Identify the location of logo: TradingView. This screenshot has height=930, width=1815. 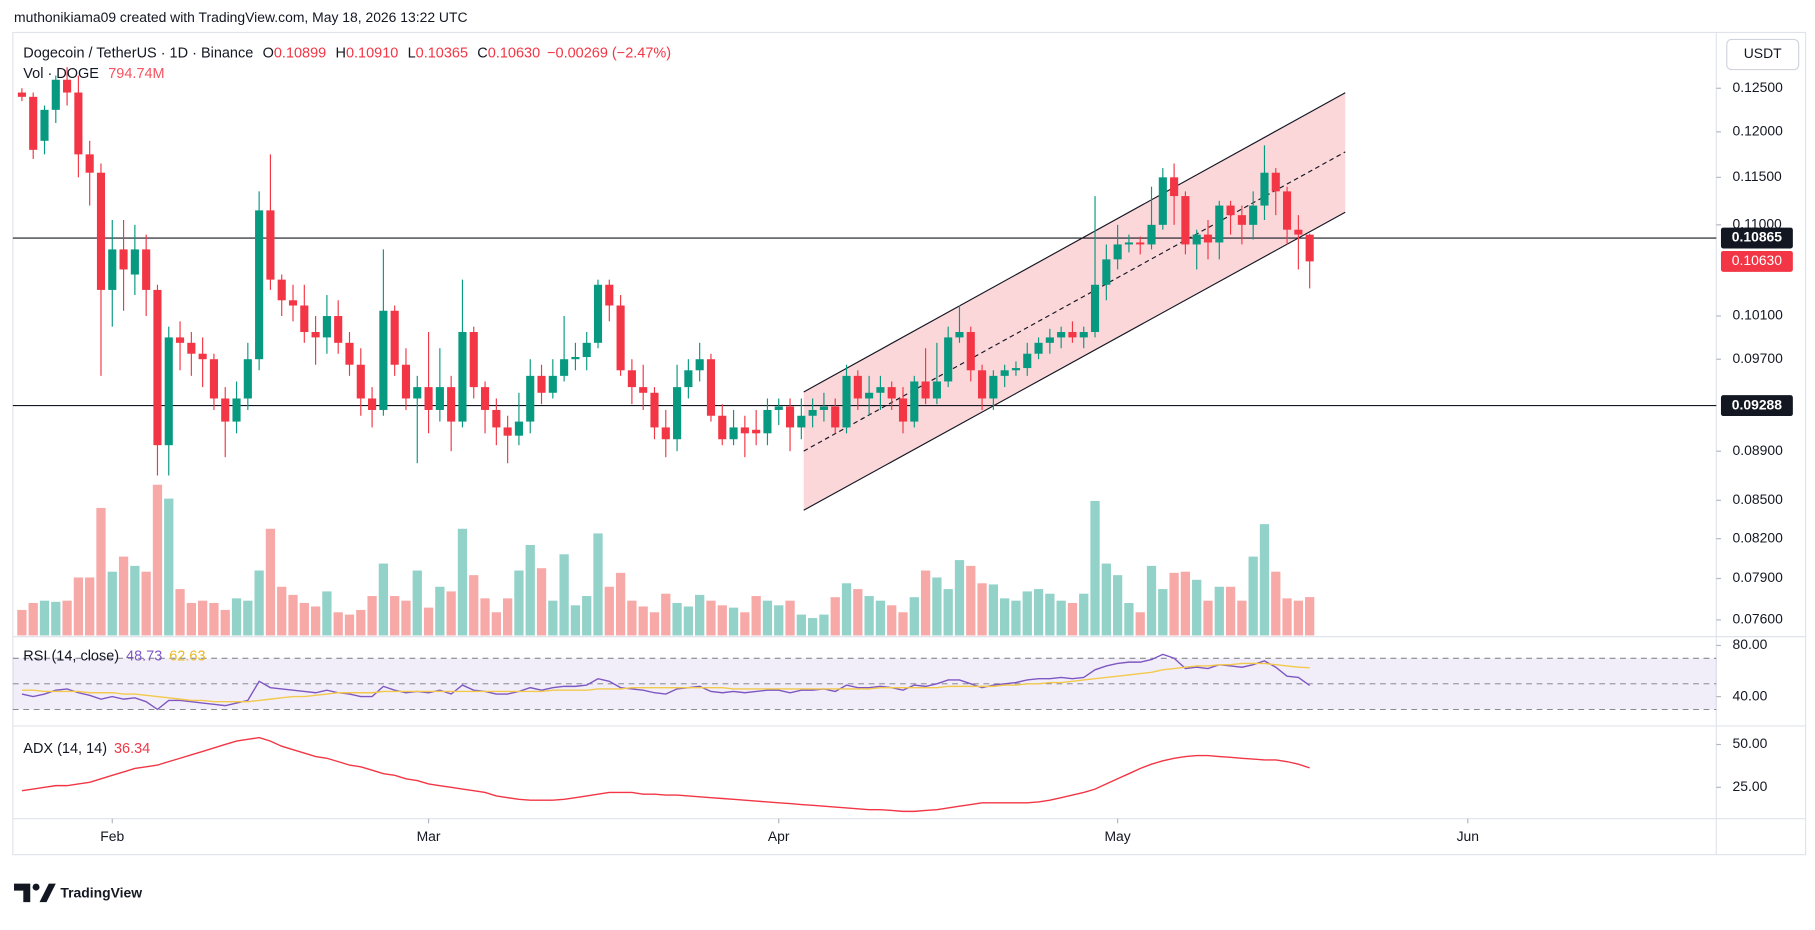
(78, 893).